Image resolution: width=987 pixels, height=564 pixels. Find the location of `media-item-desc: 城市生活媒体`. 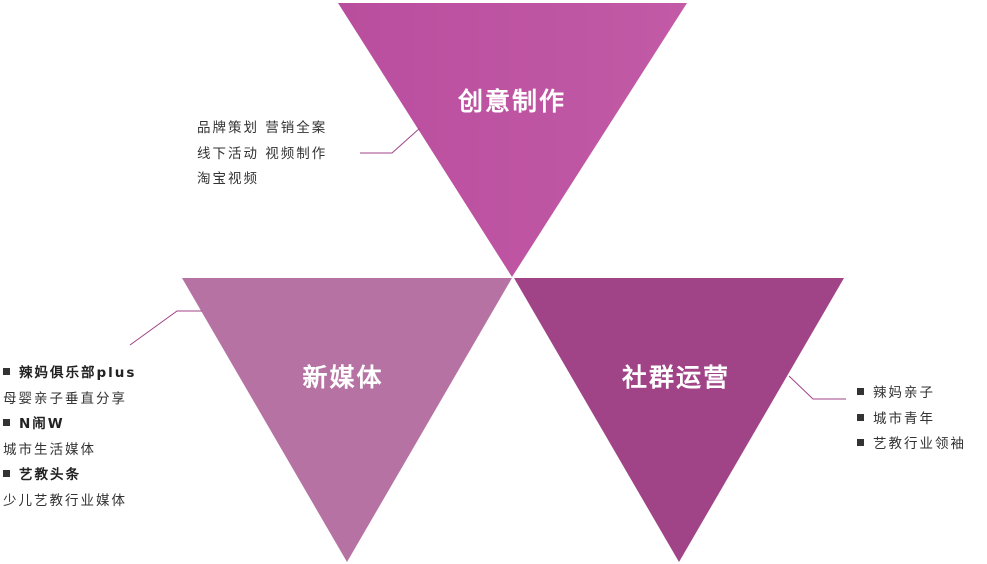

media-item-desc: 城市生活媒体 is located at coordinates (49, 449).